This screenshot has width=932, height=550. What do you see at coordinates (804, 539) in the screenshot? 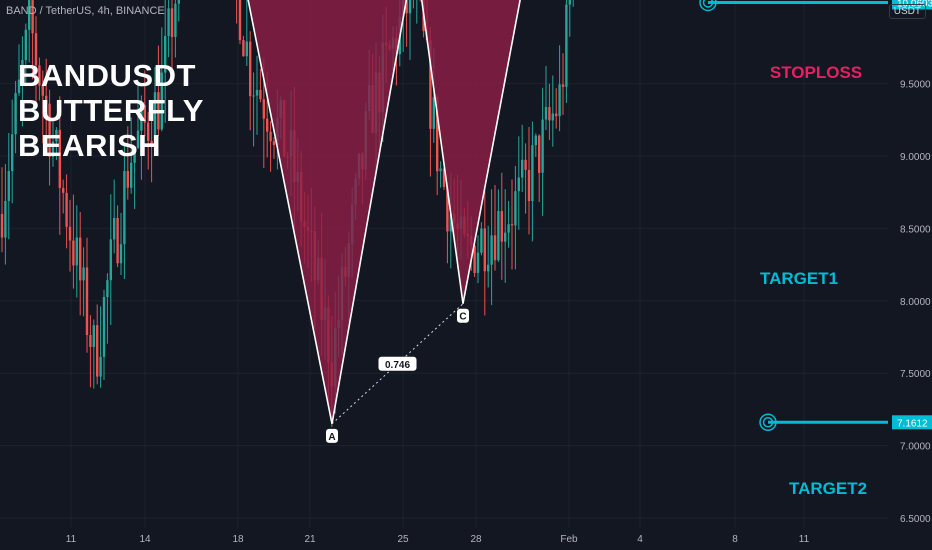
I see `time-tick-label: 11` at bounding box center [804, 539].